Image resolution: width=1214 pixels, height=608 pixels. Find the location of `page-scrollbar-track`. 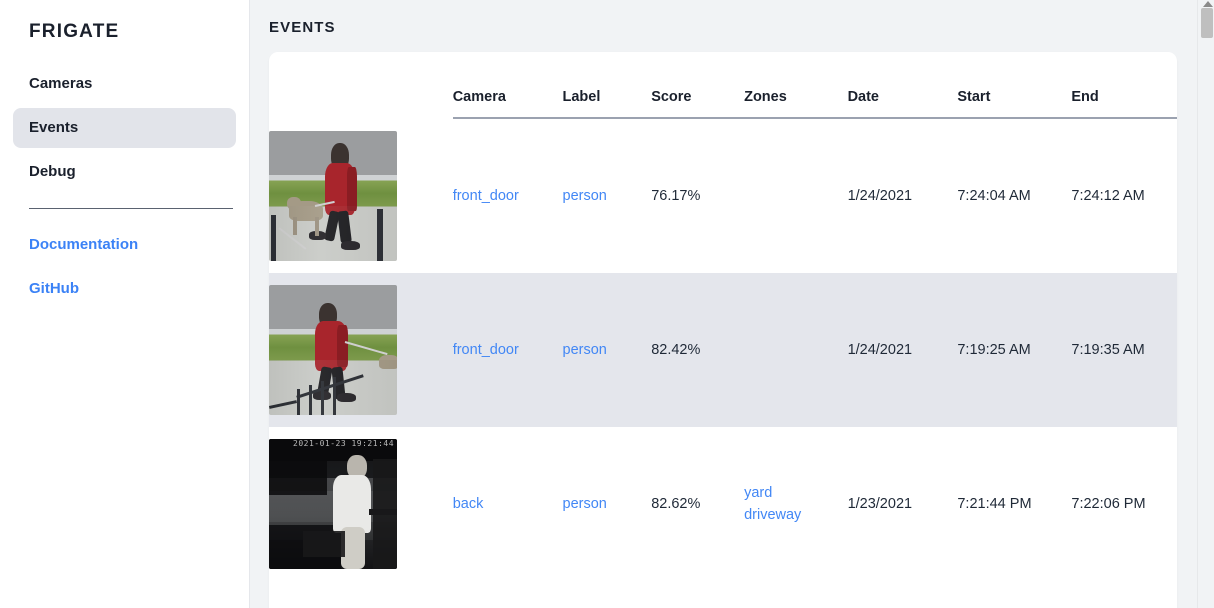

page-scrollbar-track is located at coordinates (1205, 304).